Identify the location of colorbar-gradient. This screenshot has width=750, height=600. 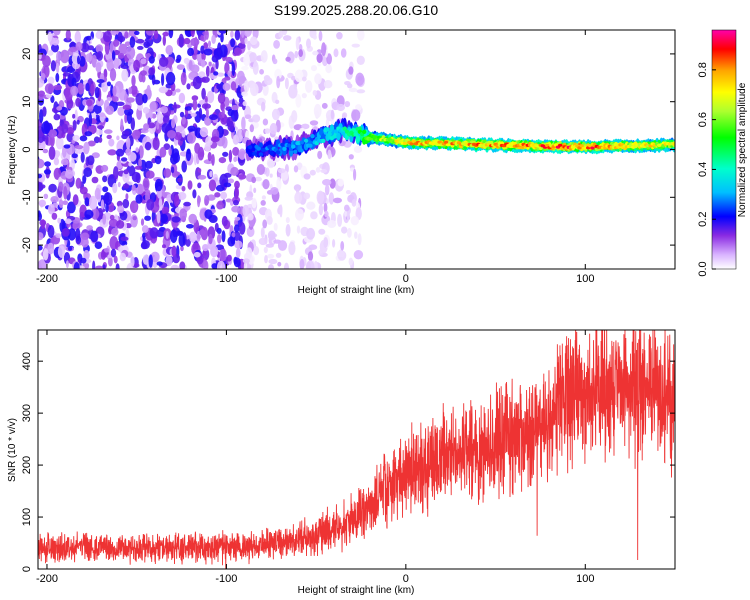
(724, 149).